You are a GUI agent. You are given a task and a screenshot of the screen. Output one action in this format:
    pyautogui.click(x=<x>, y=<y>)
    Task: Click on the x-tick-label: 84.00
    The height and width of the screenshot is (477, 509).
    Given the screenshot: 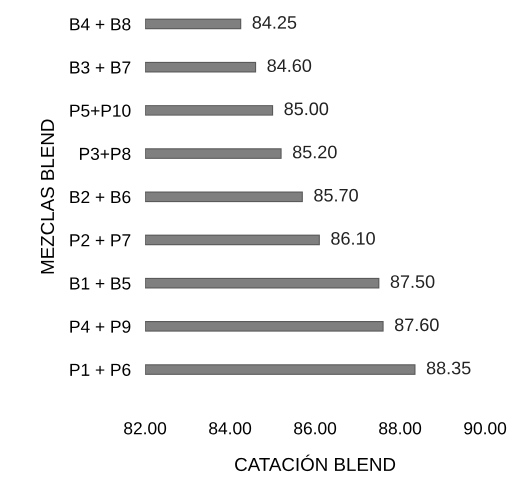 What is the action you would take?
    pyautogui.click(x=230, y=428)
    